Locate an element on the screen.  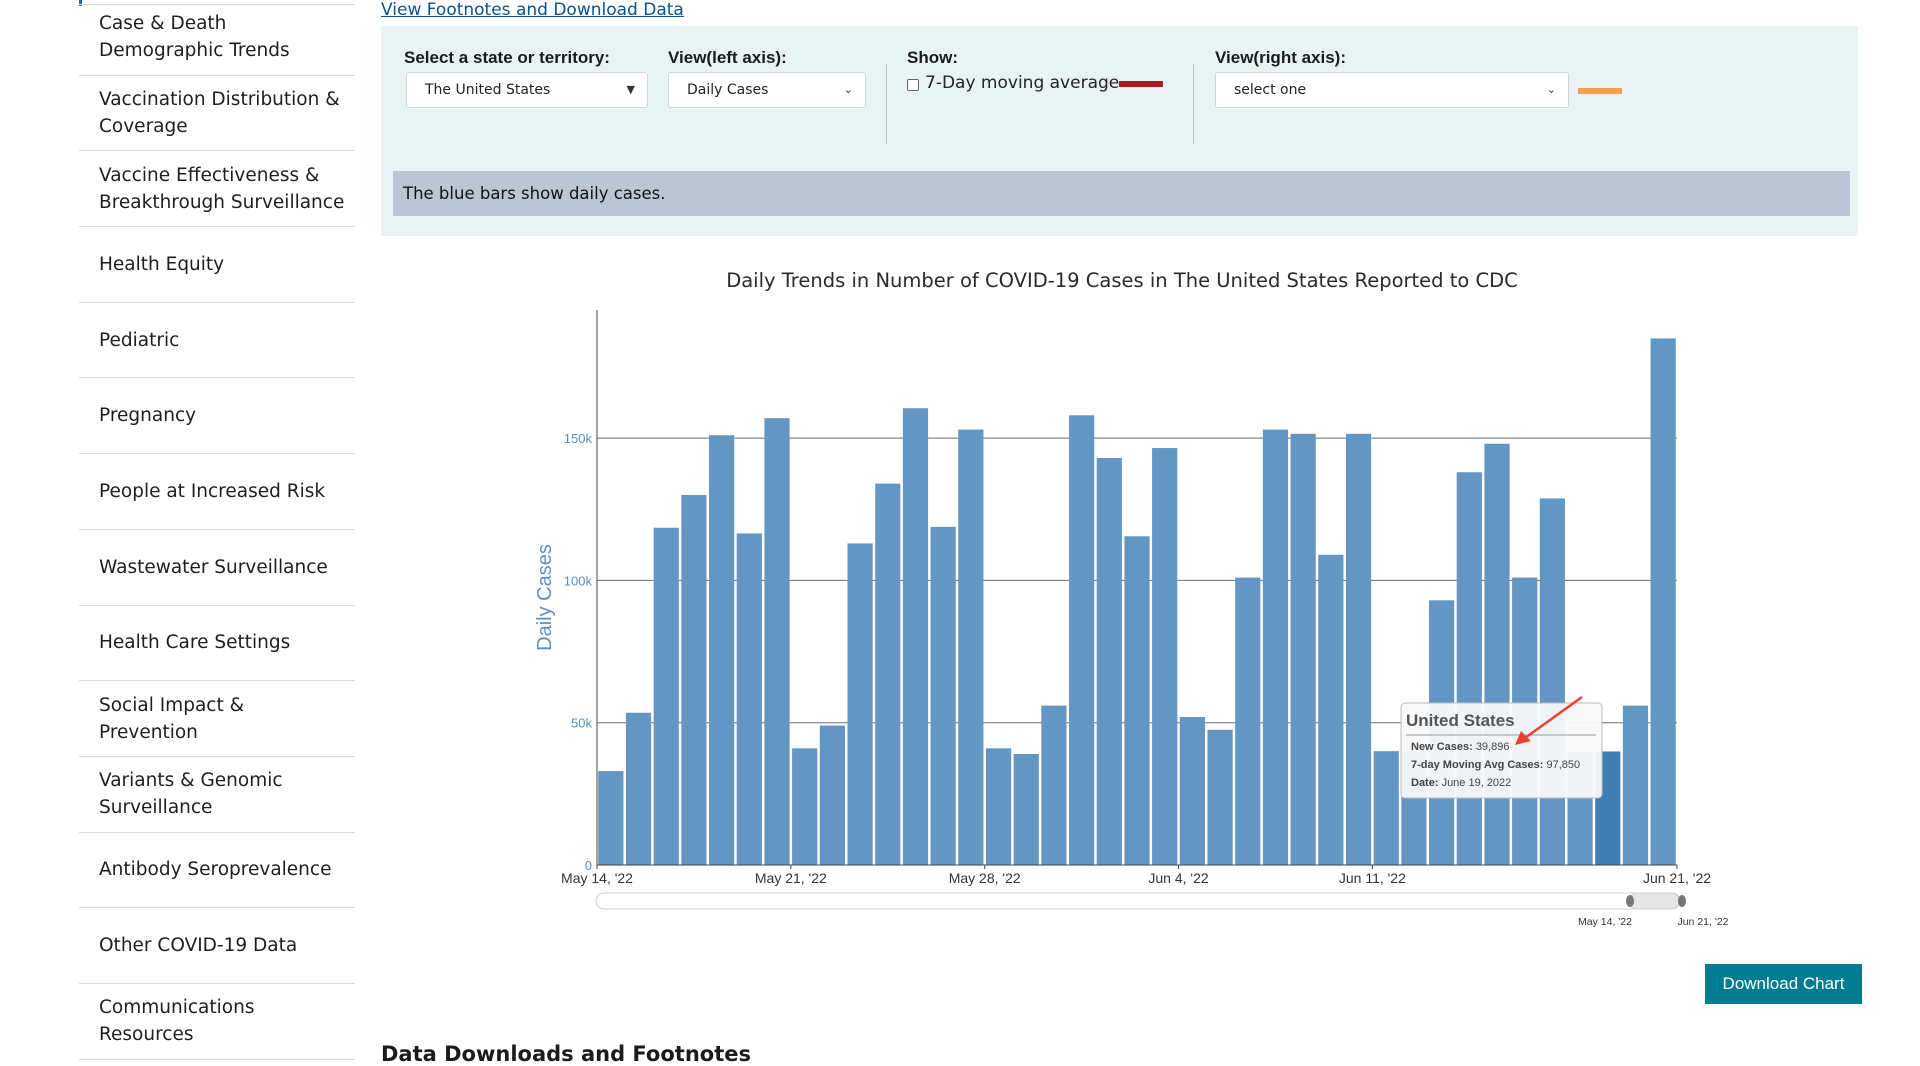
state-select: The United States ▼ is located at coordinates (527, 90).